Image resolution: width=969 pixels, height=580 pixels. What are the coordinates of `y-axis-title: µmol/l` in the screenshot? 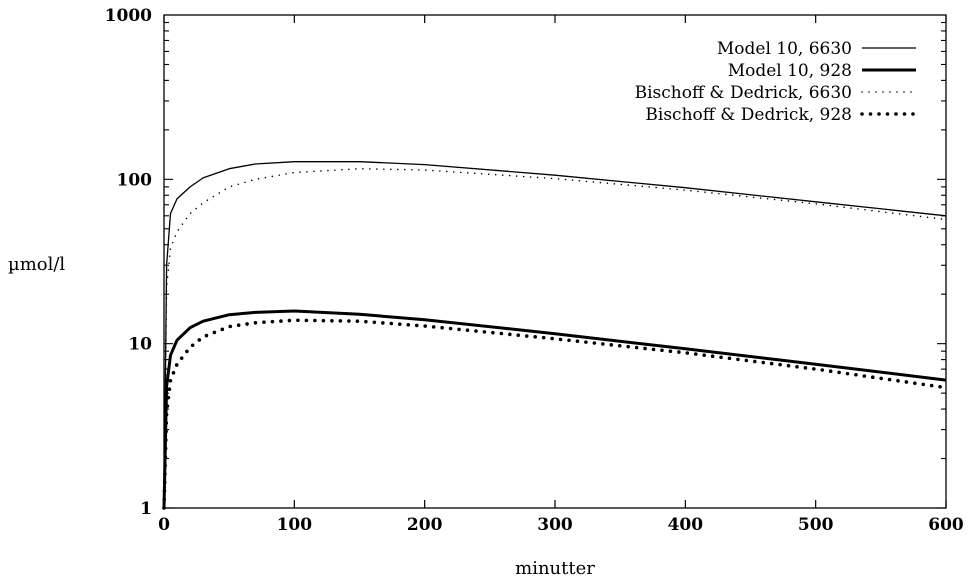 It's located at (36, 264).